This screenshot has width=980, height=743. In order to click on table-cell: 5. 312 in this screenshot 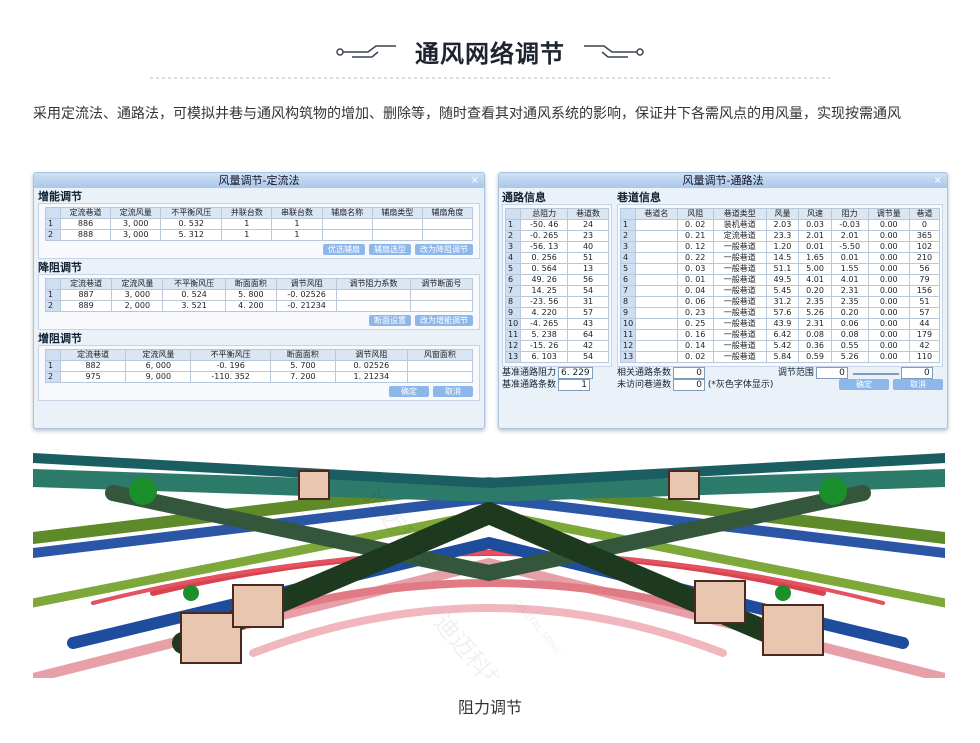, I will do `click(191, 235)`.